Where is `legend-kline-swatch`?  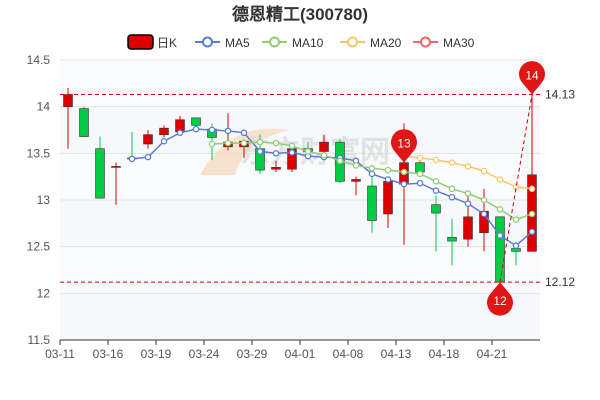
legend-kline-swatch is located at coordinates (140, 42).